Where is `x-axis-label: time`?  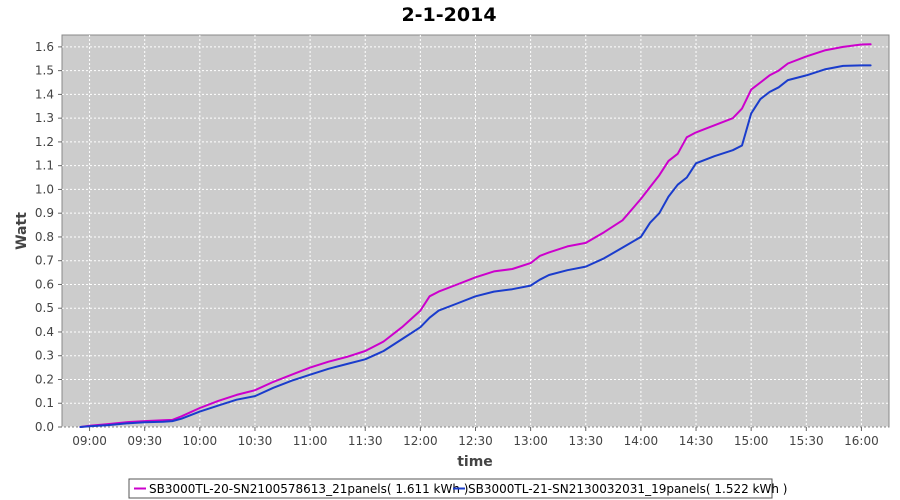 x-axis-label: time is located at coordinates (475, 462).